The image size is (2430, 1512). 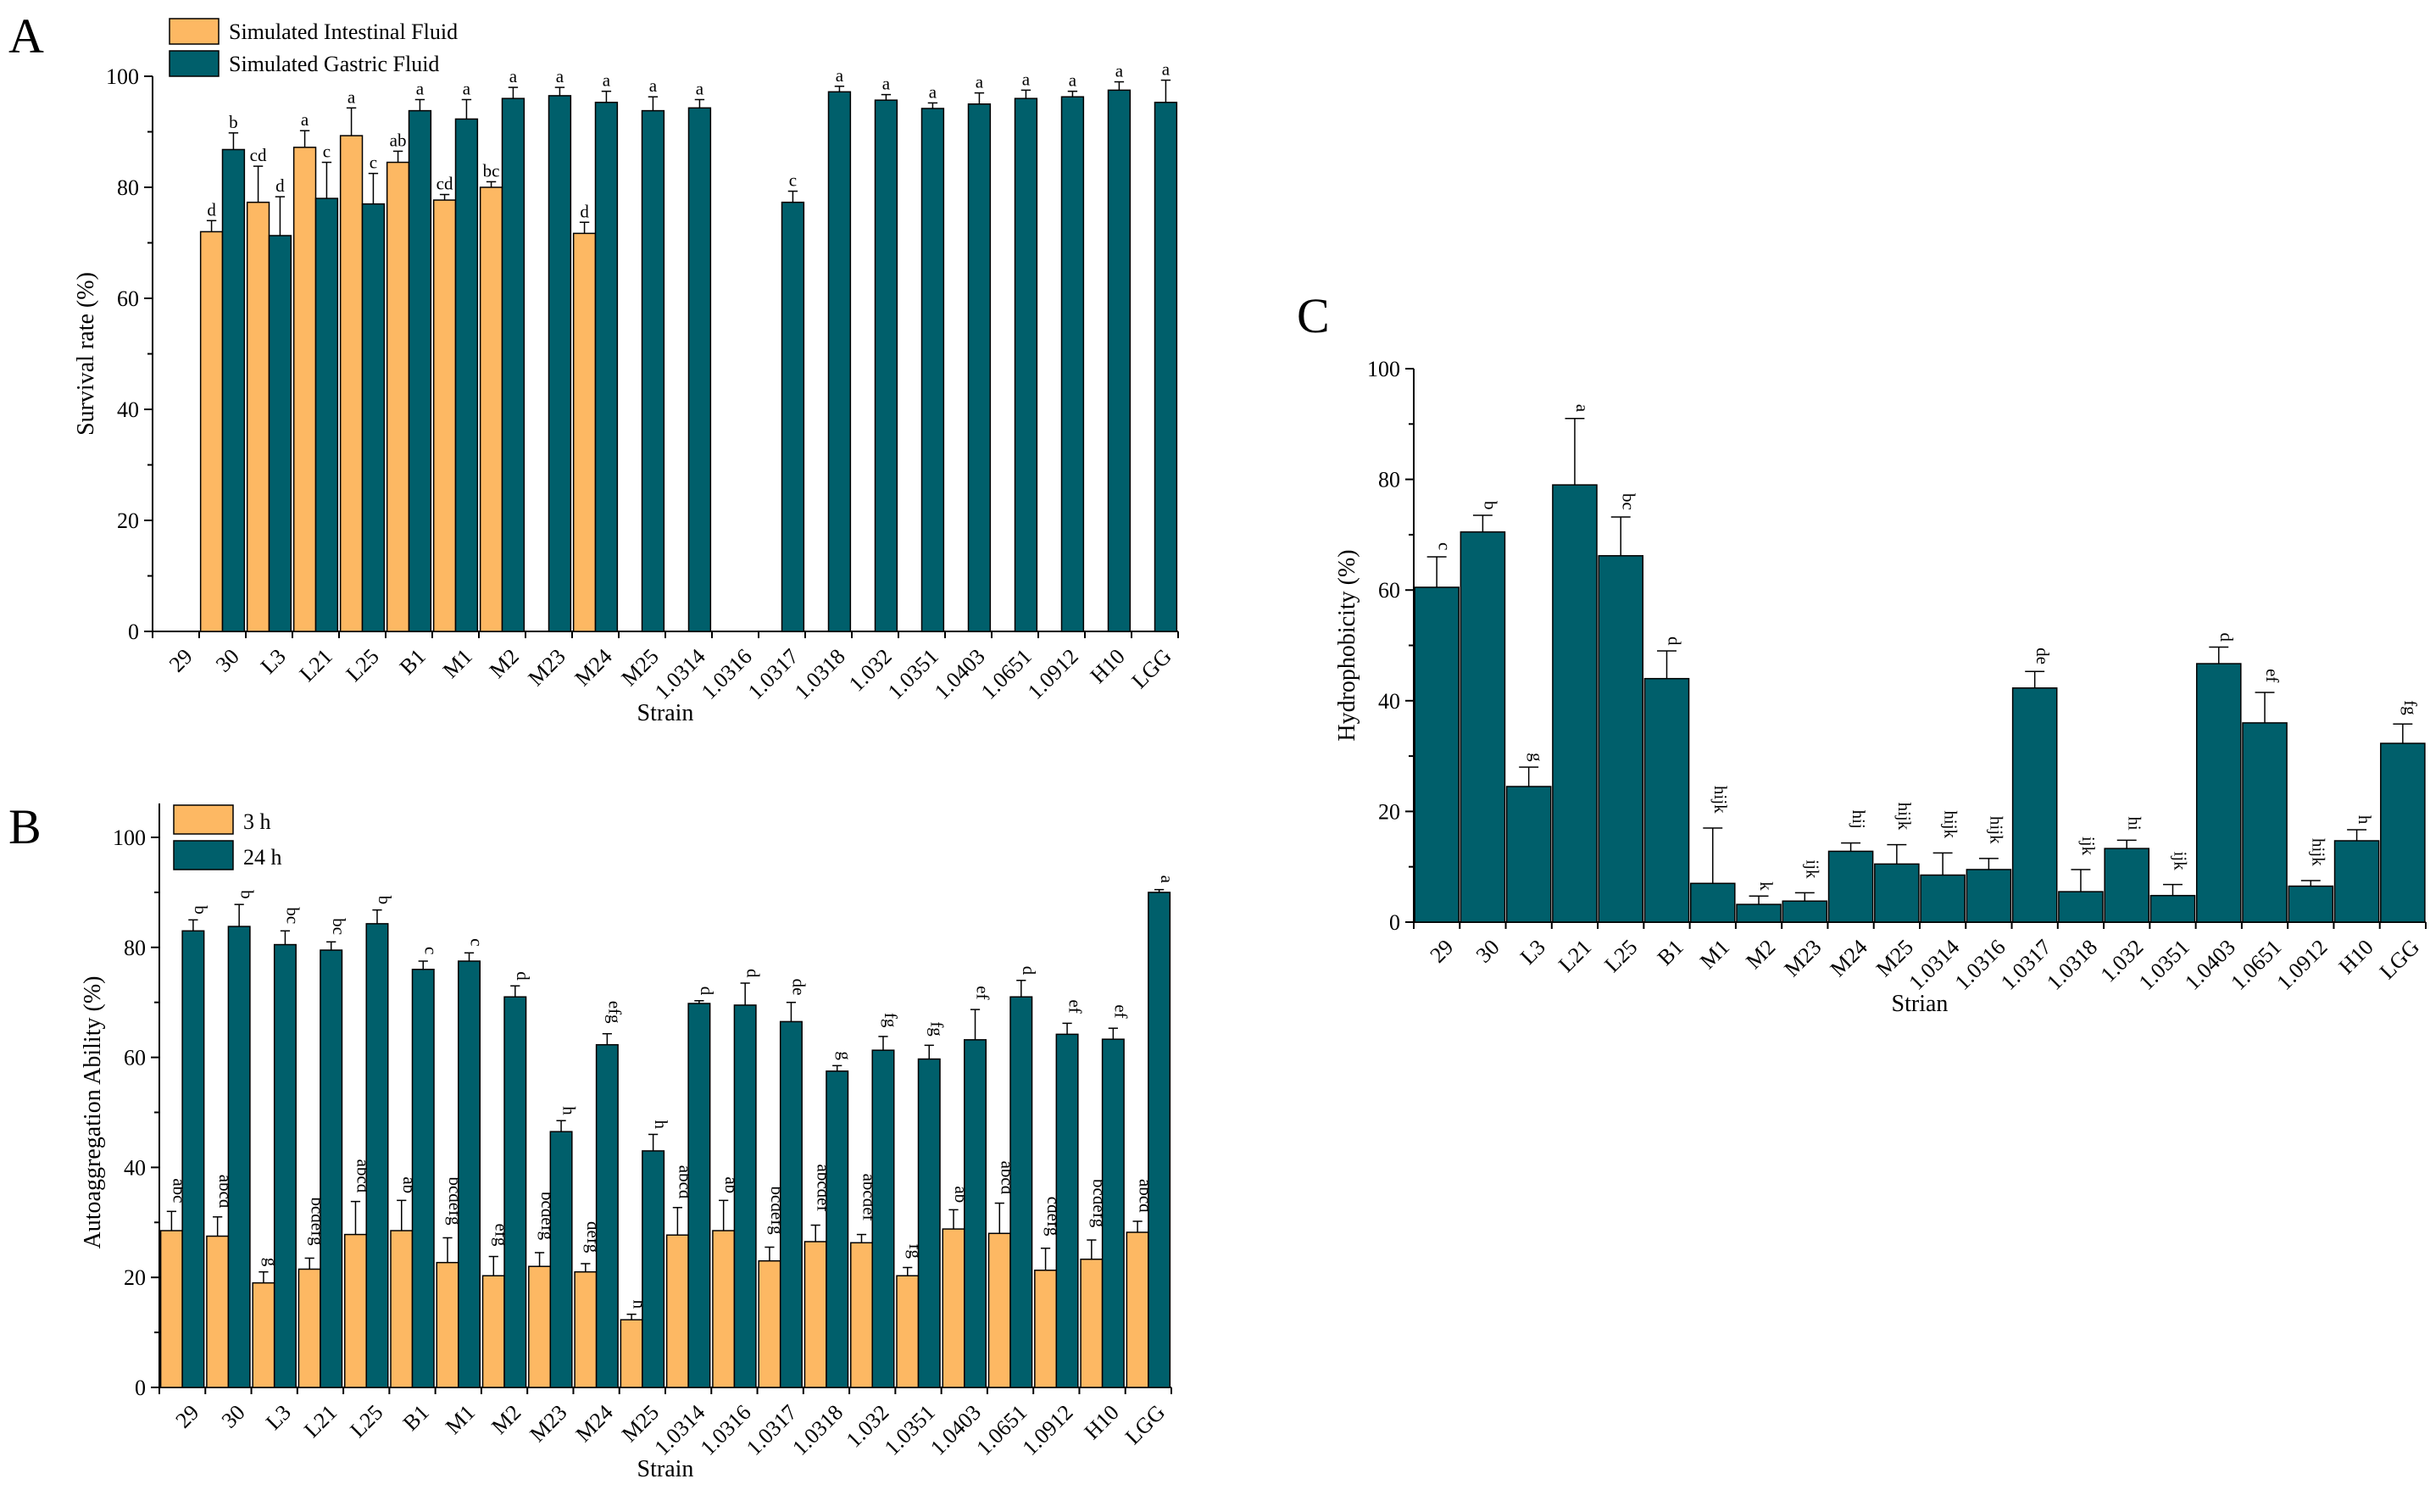 I want to click on bar-b-s1-M23, so click(x=561, y=1259).